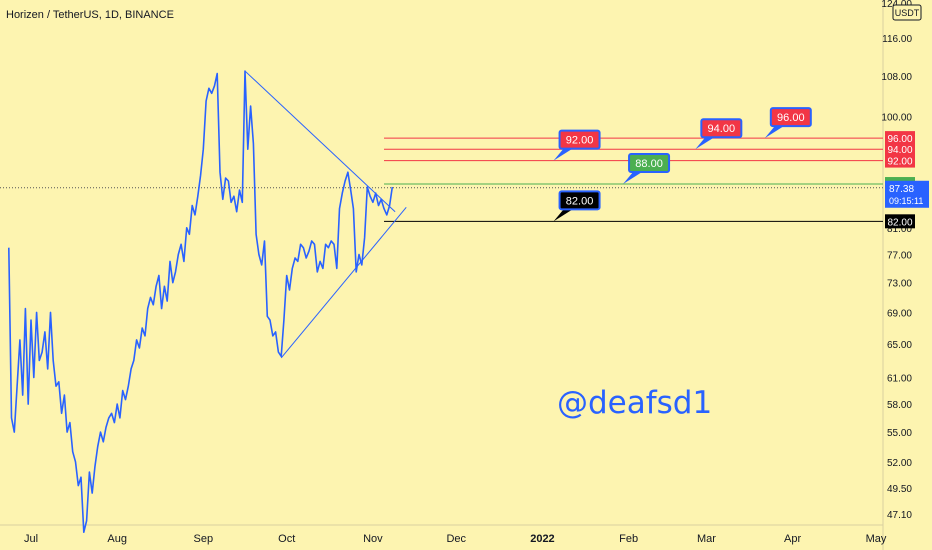  Describe the element at coordinates (896, 118) in the screenshot. I see `y-tick-label: 100.00` at that location.